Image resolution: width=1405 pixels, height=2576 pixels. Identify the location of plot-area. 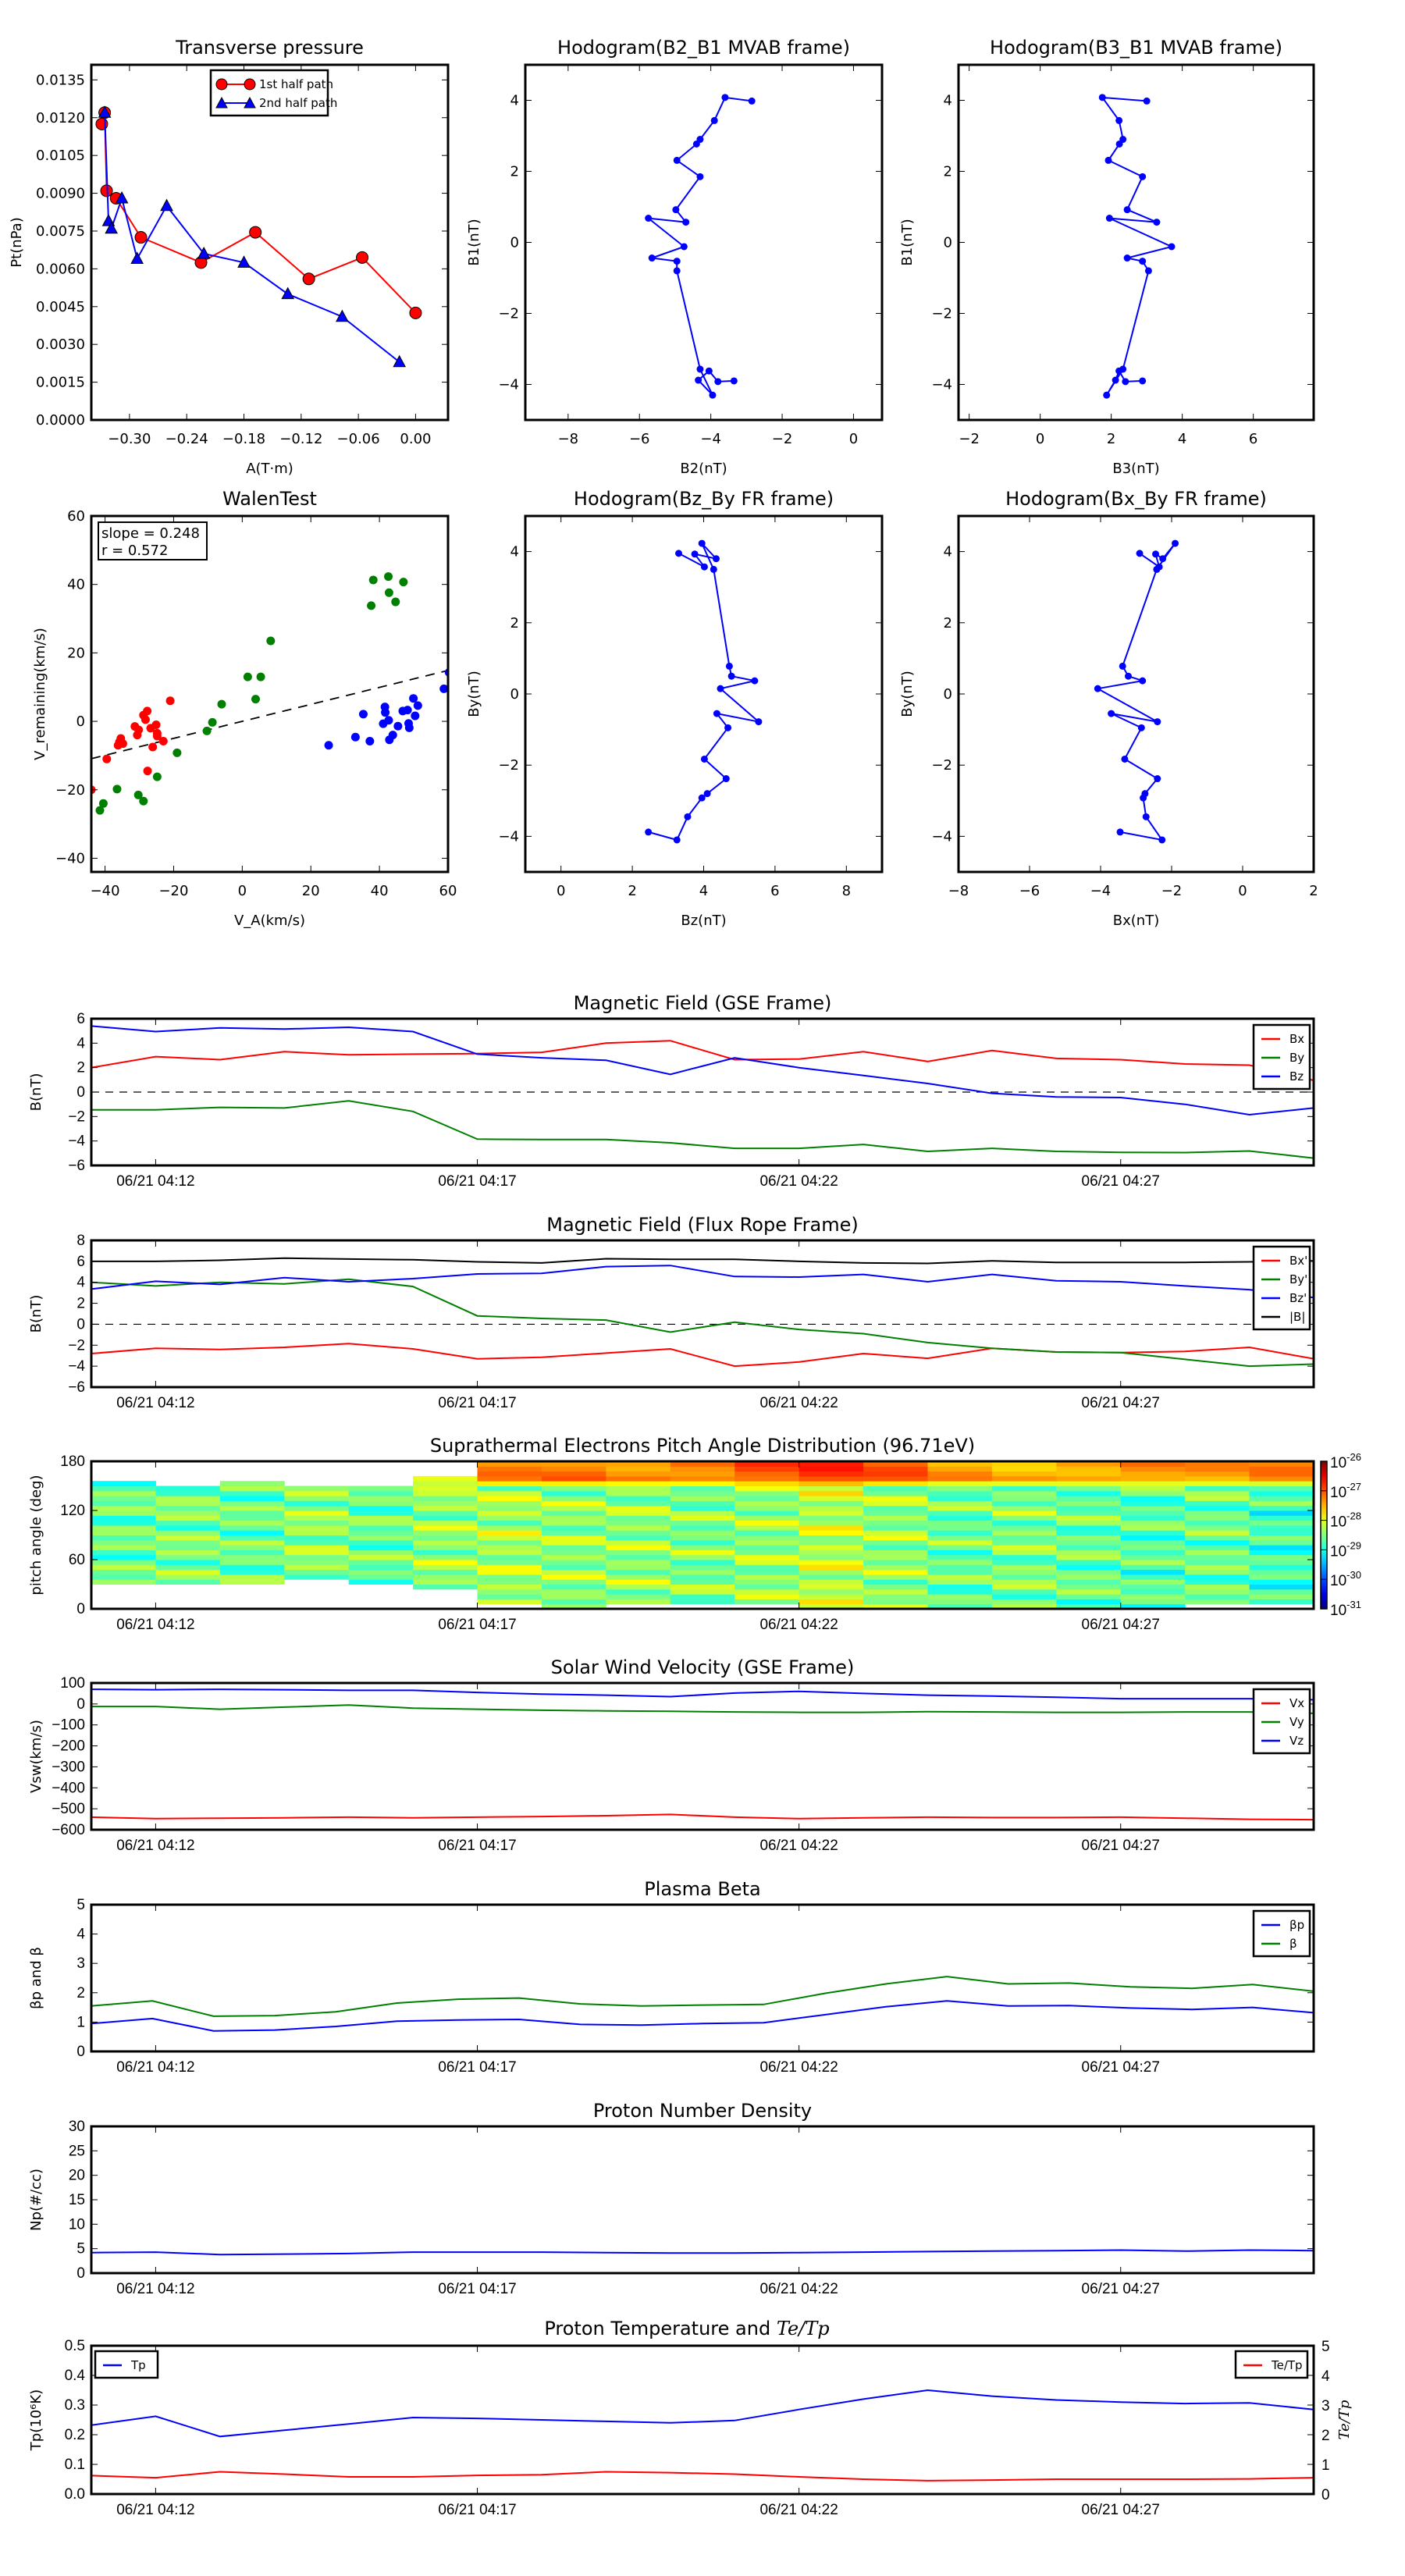
(270, 693).